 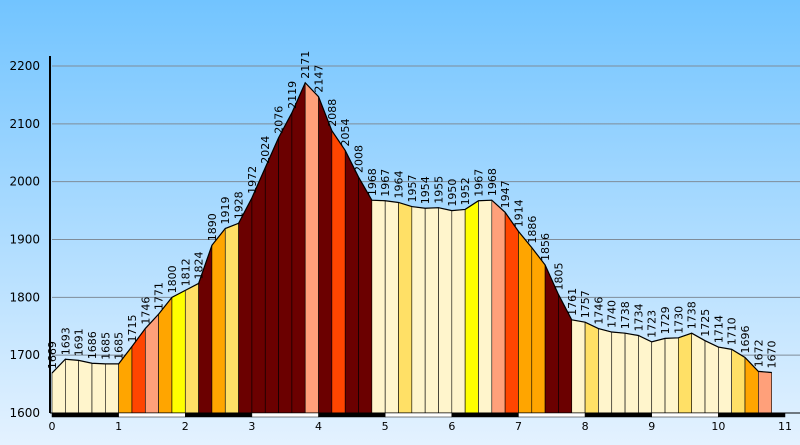 What do you see at coordinates (24, 297) in the screenshot?
I see `y-tick-label: 1800` at bounding box center [24, 297].